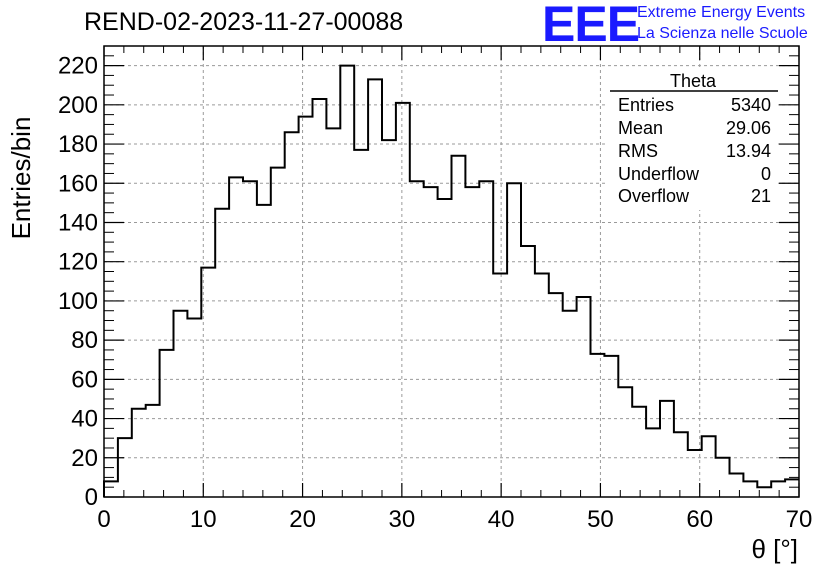 Image resolution: width=836 pixels, height=572 pixels. I want to click on chart-title: REND-02-2023-11-27-00088, so click(244, 22).